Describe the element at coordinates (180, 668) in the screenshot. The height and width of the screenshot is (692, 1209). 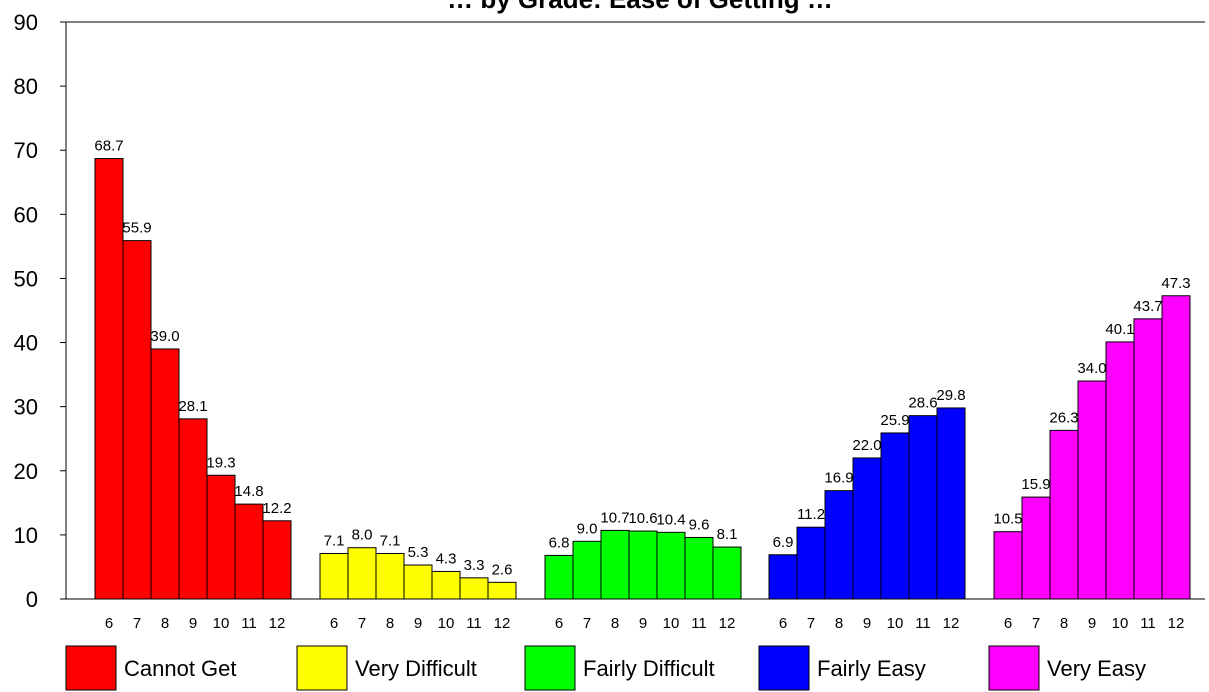
I see `legend-label: Cannot Get` at that location.